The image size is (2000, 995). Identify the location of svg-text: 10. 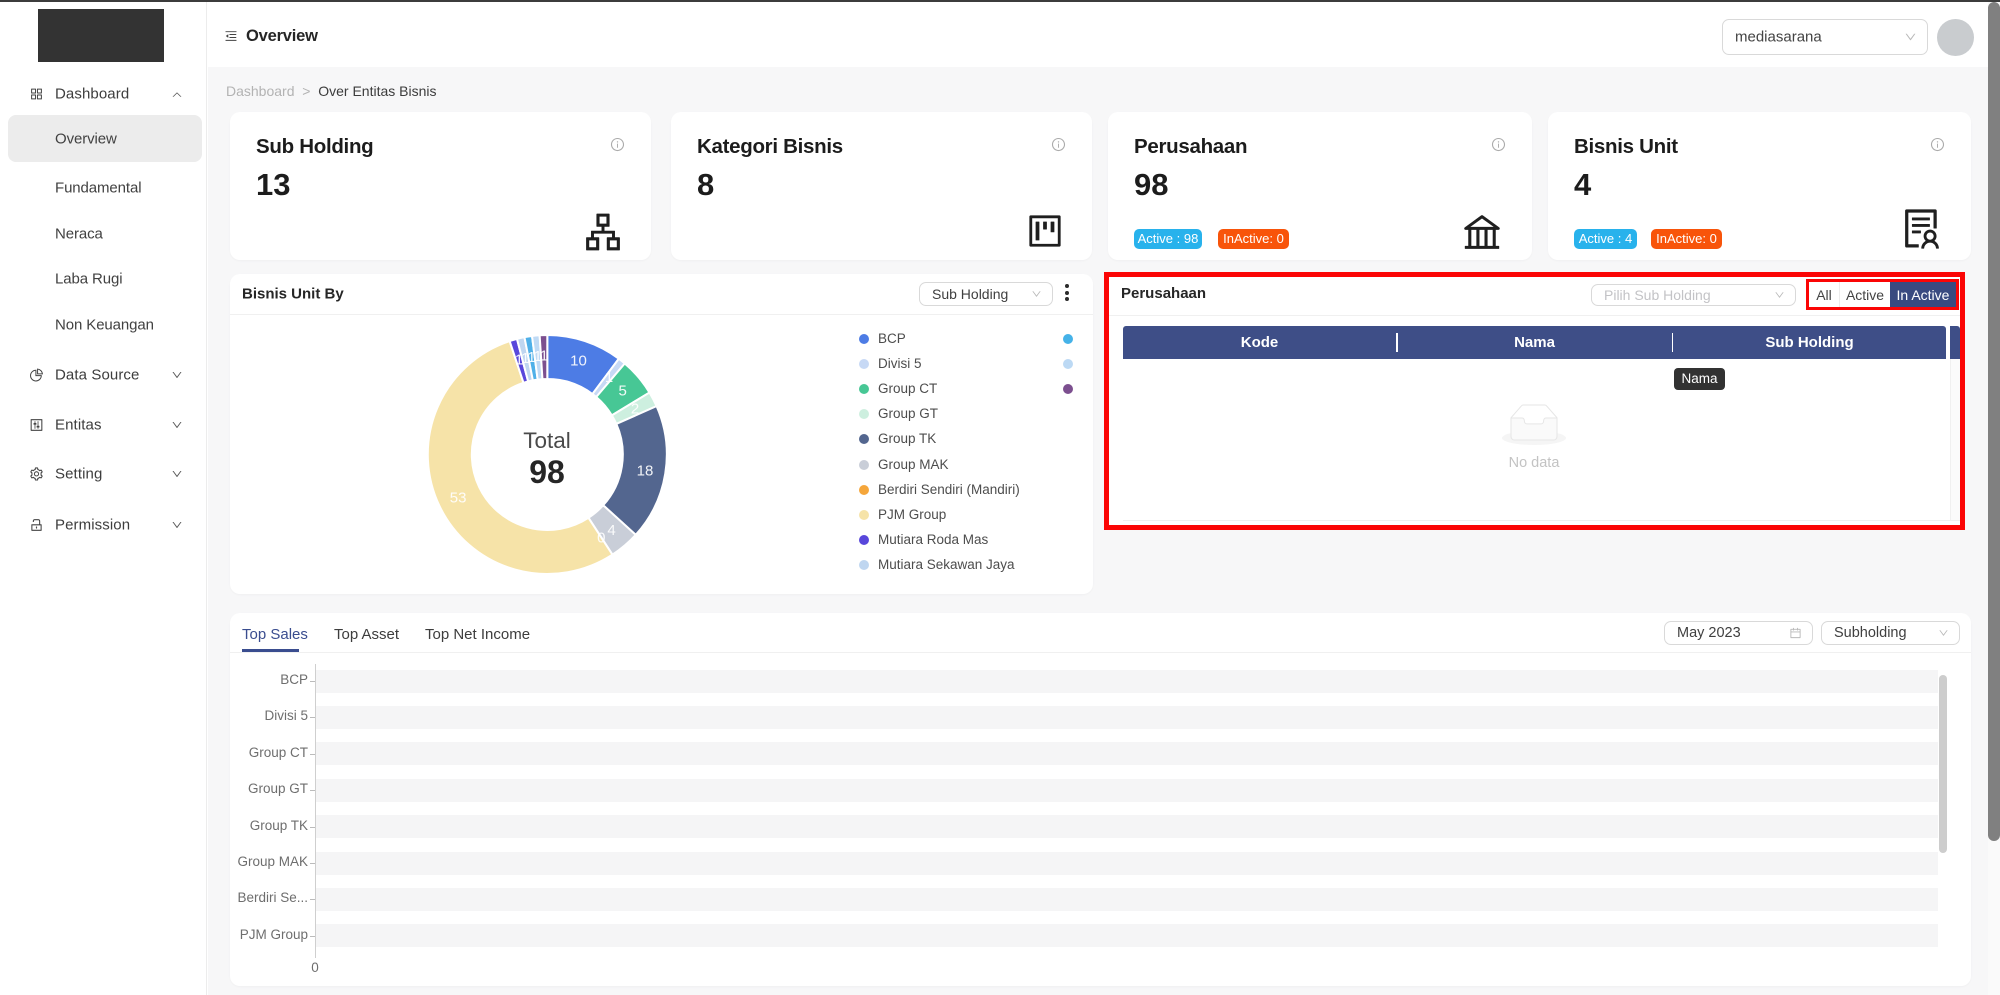
(578, 361).